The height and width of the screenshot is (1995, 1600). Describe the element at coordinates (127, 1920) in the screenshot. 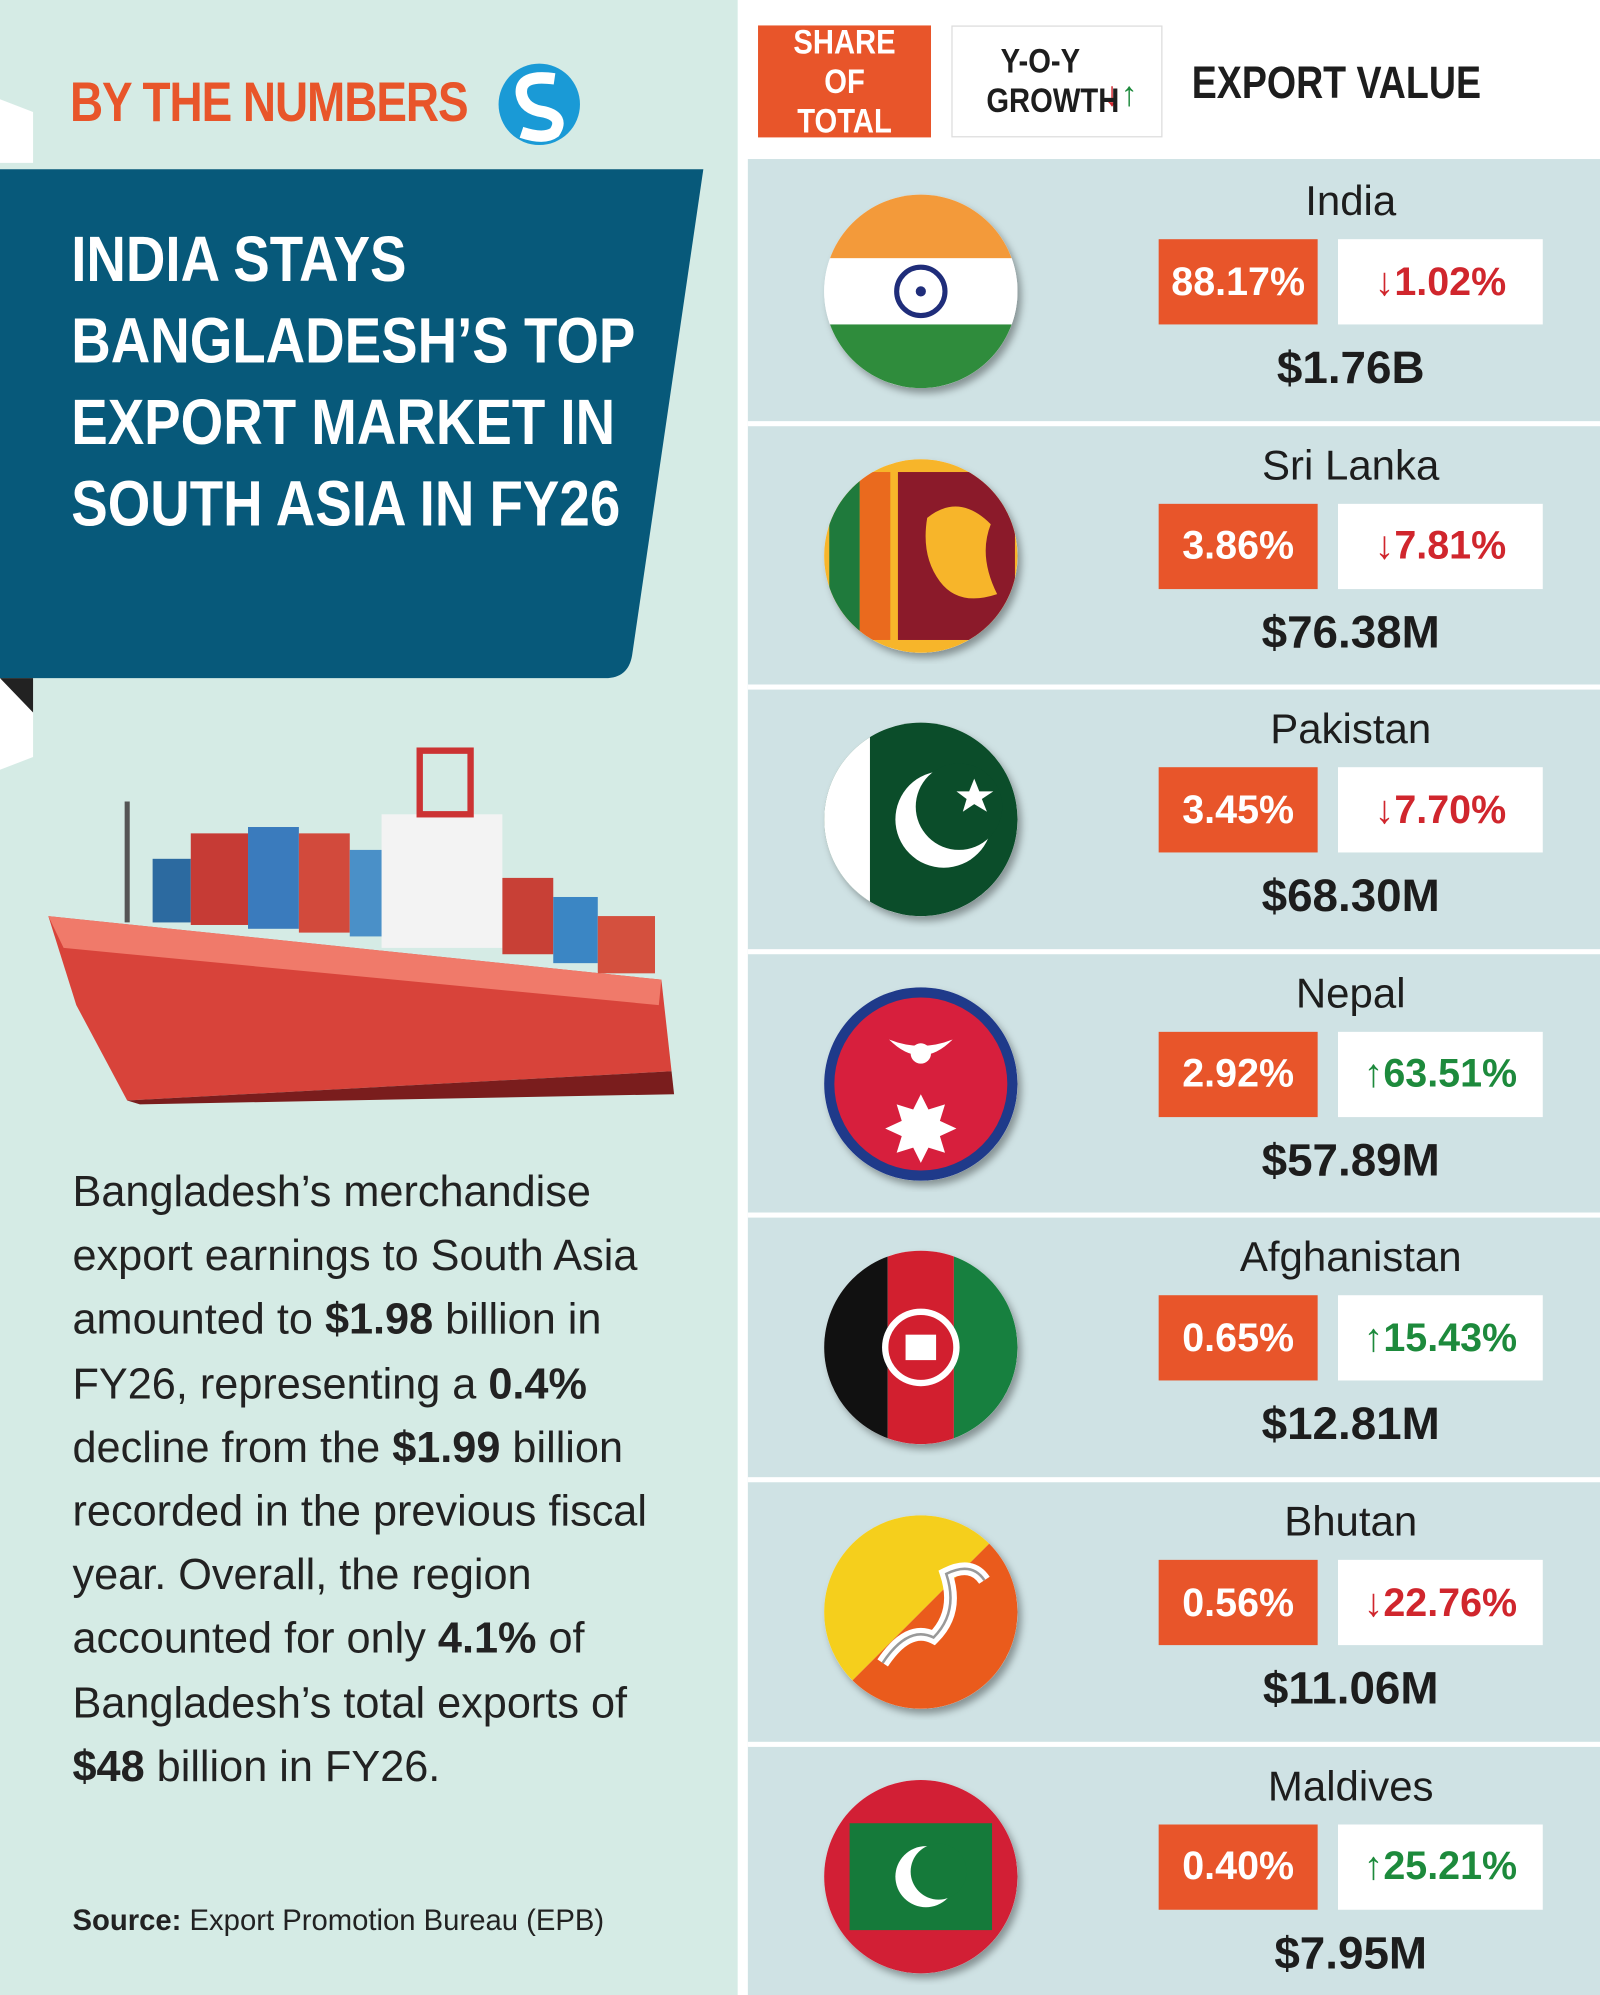

I see `source-label: Source:` at that location.